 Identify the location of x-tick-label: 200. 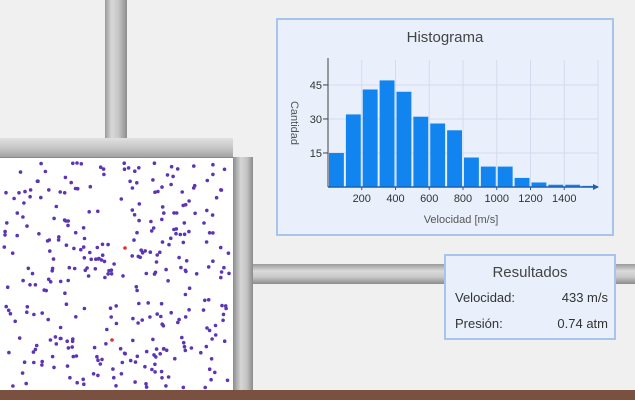
(362, 199).